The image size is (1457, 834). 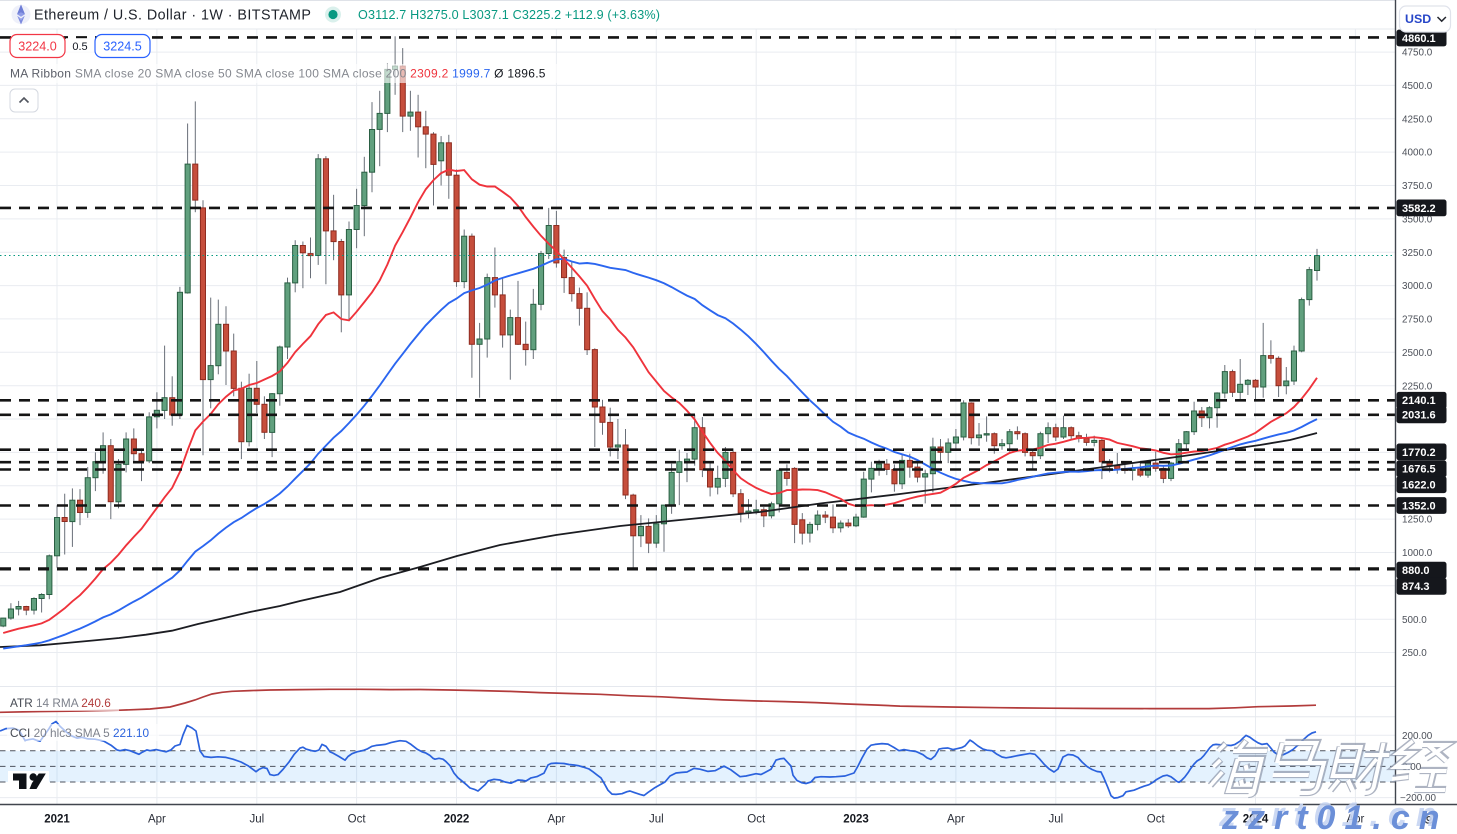 What do you see at coordinates (1414, 620) in the screenshot?
I see `svg-text: 500.0` at bounding box center [1414, 620].